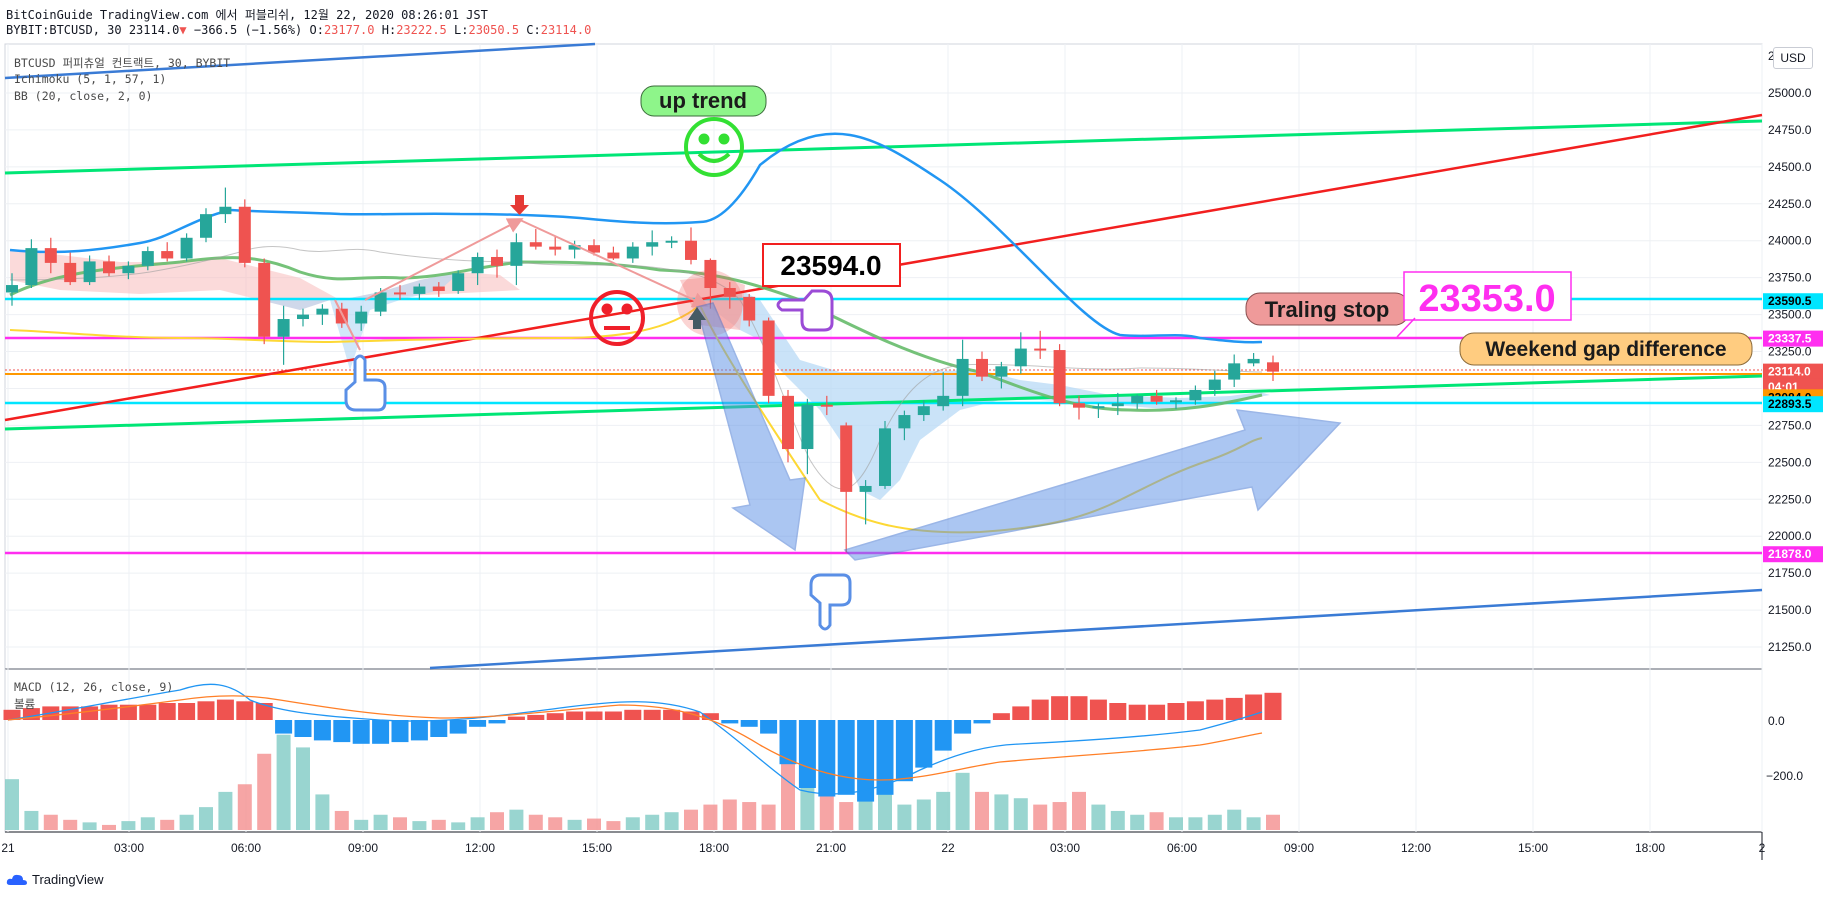  Describe the element at coordinates (1776, 721) in the screenshot. I see `macd-axis-tick: 0.0` at that location.